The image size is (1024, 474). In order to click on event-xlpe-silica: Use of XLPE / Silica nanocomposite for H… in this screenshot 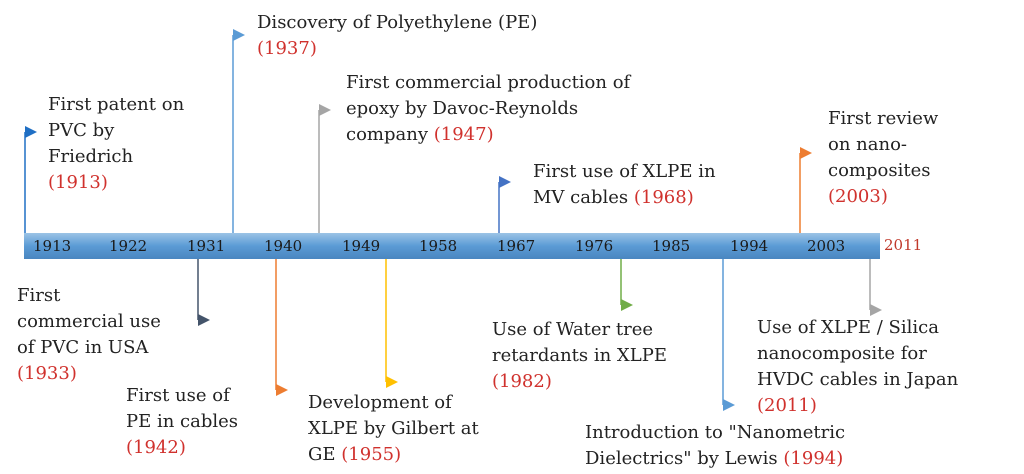, I will do `click(872, 367)`.